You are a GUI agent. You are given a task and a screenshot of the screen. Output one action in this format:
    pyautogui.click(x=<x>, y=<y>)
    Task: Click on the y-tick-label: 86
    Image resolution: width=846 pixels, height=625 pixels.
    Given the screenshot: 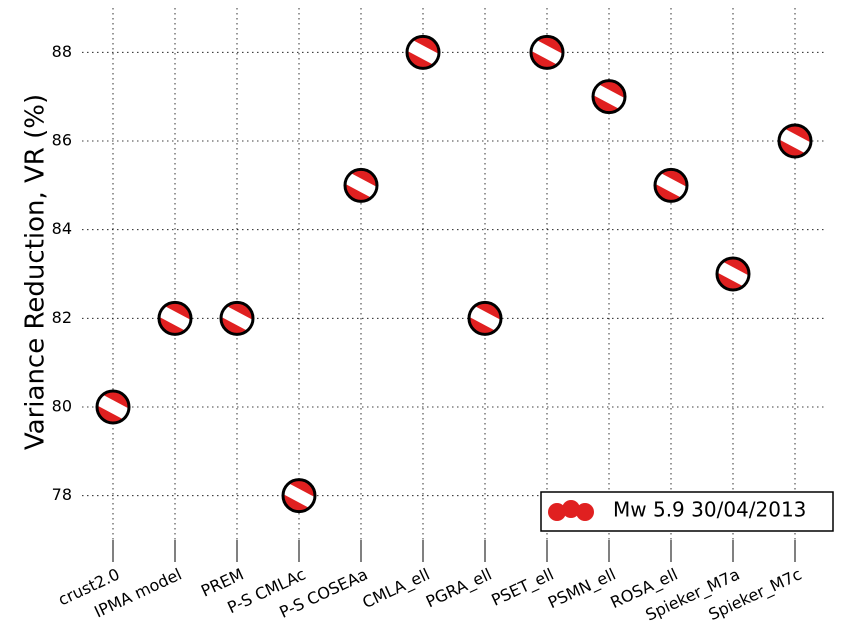 What is the action you would take?
    pyautogui.click(x=62, y=140)
    